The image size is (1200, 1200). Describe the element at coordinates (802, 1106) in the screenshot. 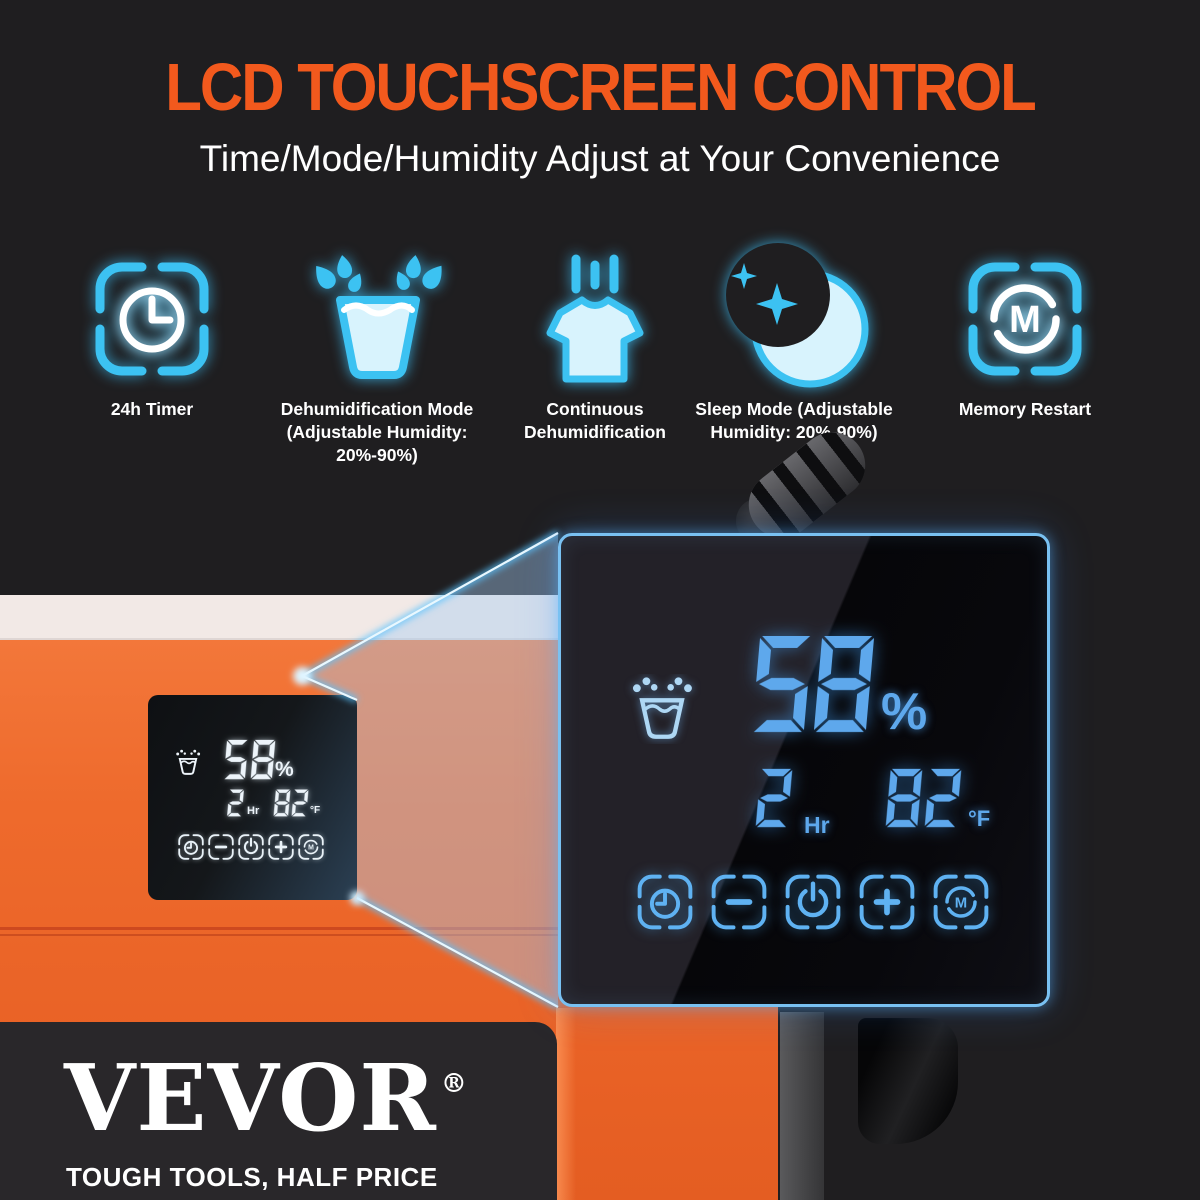

I see `device-side-trim` at that location.